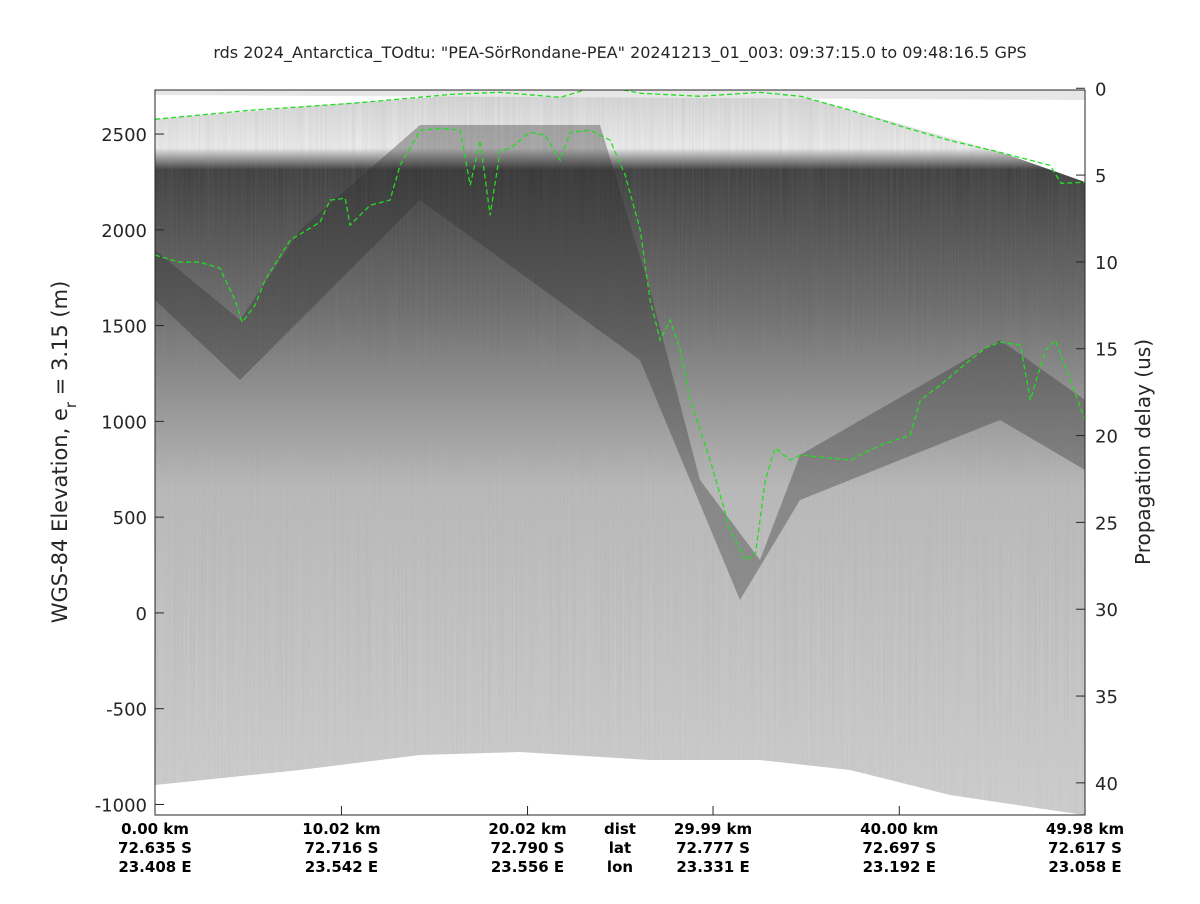  What do you see at coordinates (620, 829) in the screenshot?
I see `x-row-label: dist` at bounding box center [620, 829].